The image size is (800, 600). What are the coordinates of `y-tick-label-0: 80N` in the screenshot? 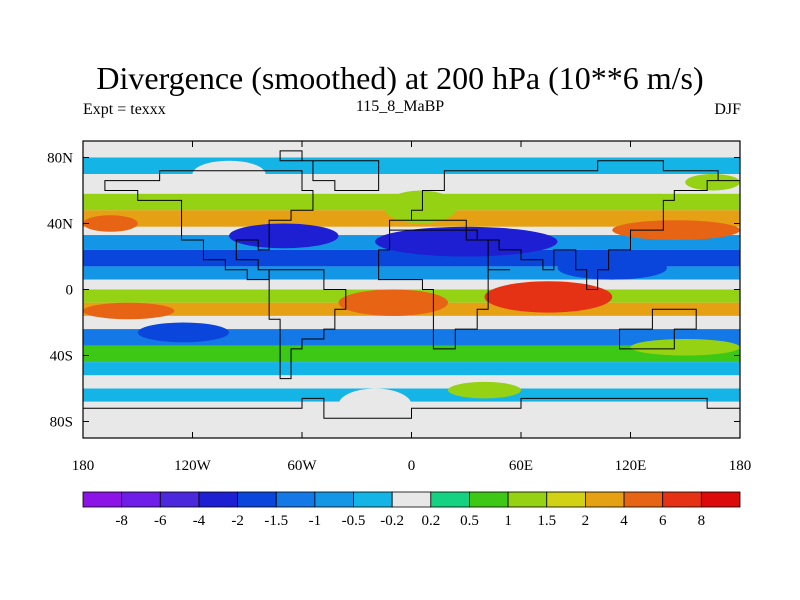 It's located at (60, 159).